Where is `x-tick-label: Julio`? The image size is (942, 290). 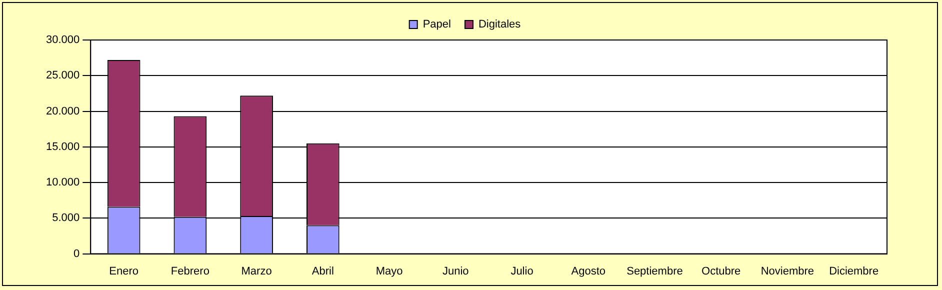
x-tick-label: Julio is located at coordinates (522, 271).